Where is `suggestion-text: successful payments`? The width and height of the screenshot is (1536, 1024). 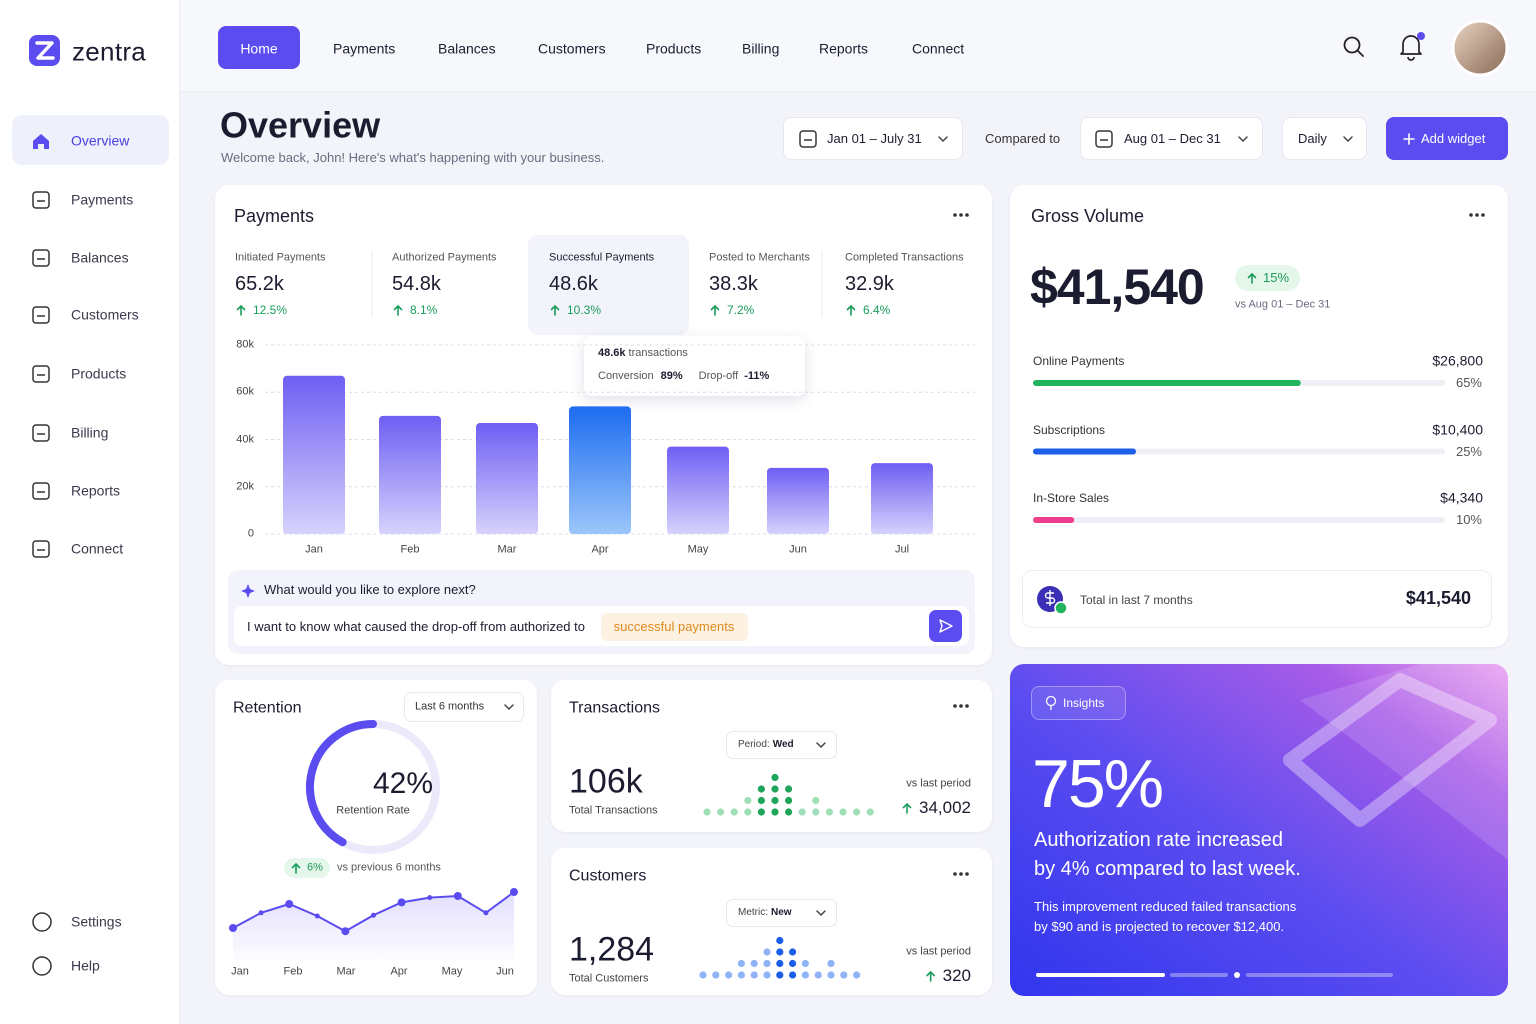
suggestion-text: successful payments is located at coordinates (674, 627).